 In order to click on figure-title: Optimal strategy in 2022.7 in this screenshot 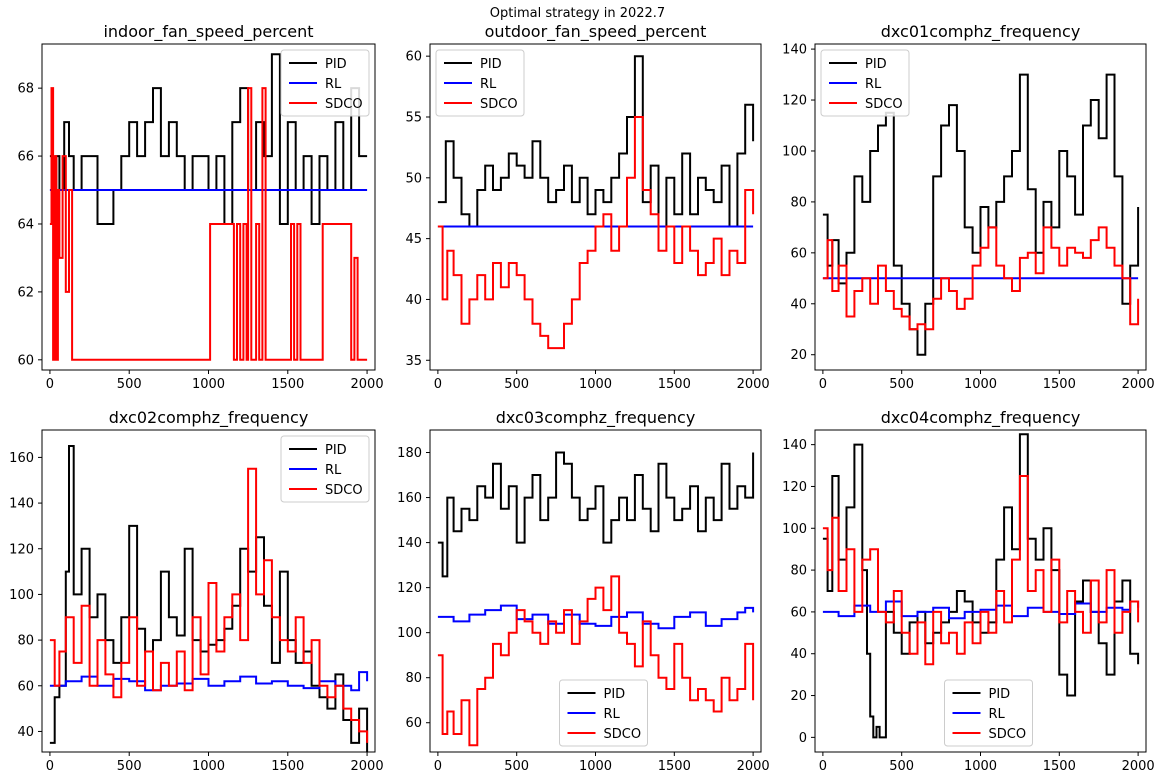, I will do `click(577, 13)`.